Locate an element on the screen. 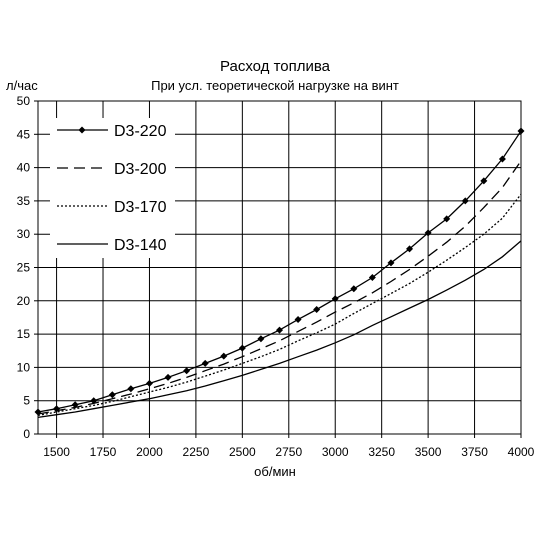  y-tick-label: 40 is located at coordinates (24, 168).